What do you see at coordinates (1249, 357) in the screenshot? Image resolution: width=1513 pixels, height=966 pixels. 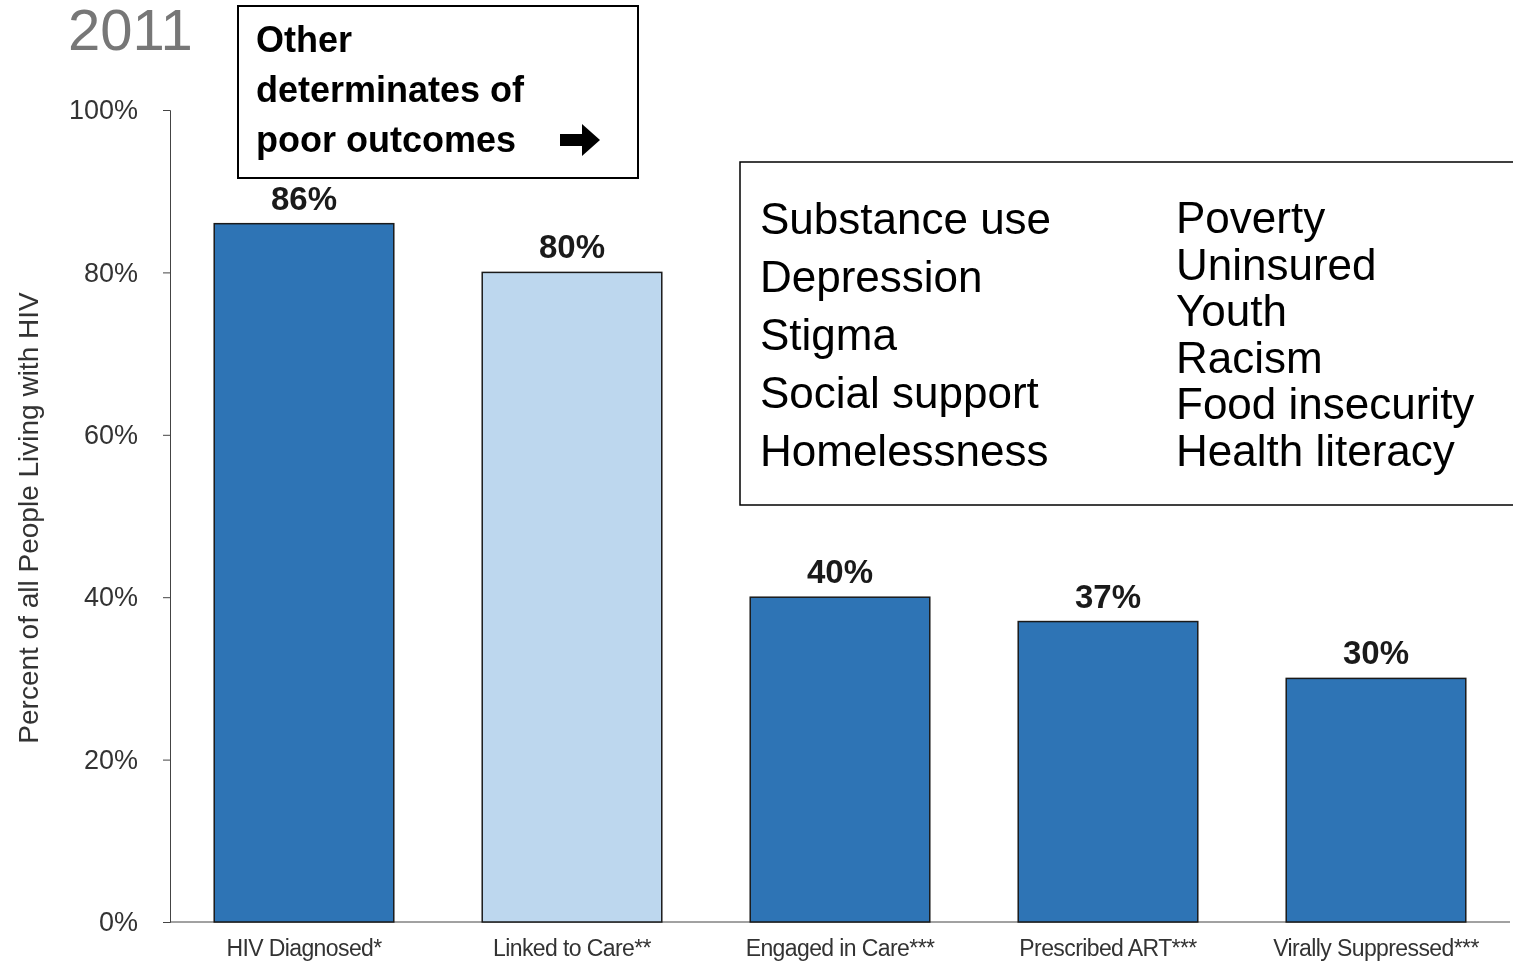 I see `annotation: Racism` at bounding box center [1249, 357].